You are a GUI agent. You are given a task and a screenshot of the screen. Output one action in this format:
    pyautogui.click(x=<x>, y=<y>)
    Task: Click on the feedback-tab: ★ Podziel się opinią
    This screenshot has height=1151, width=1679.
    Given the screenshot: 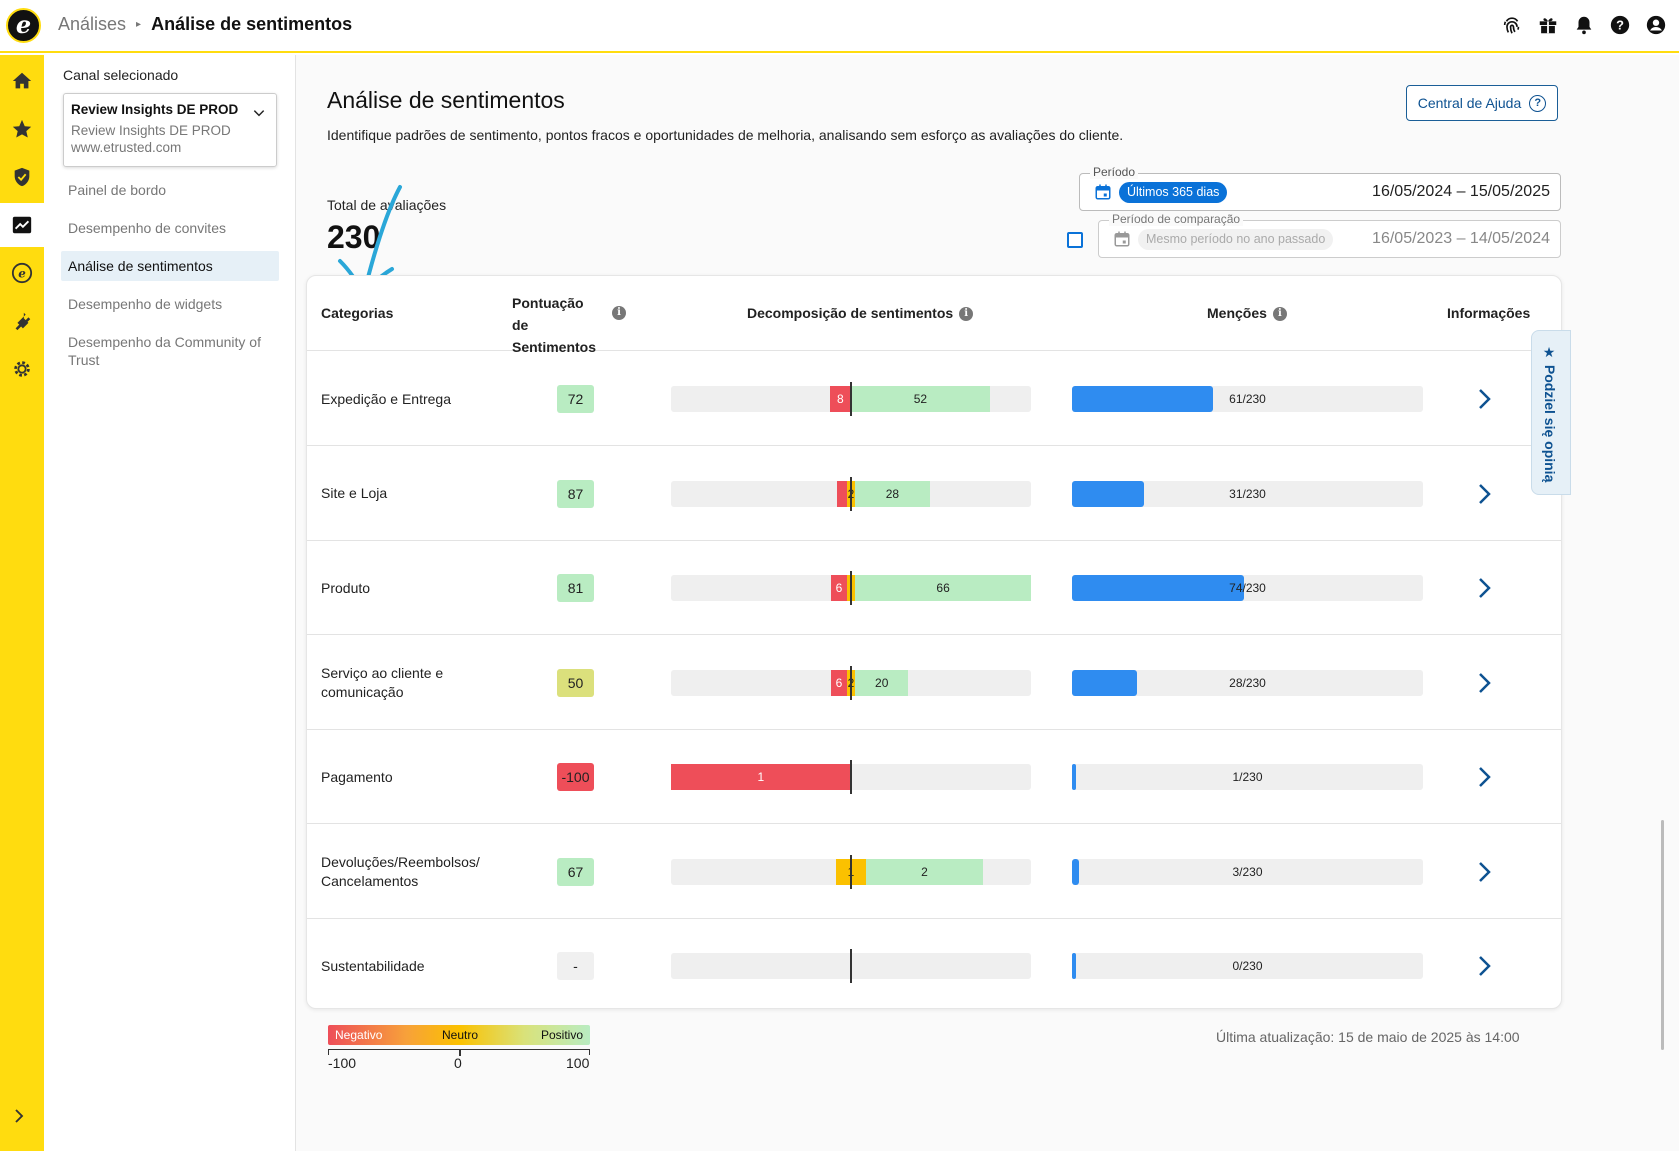 What is the action you would take?
    pyautogui.click(x=1551, y=412)
    